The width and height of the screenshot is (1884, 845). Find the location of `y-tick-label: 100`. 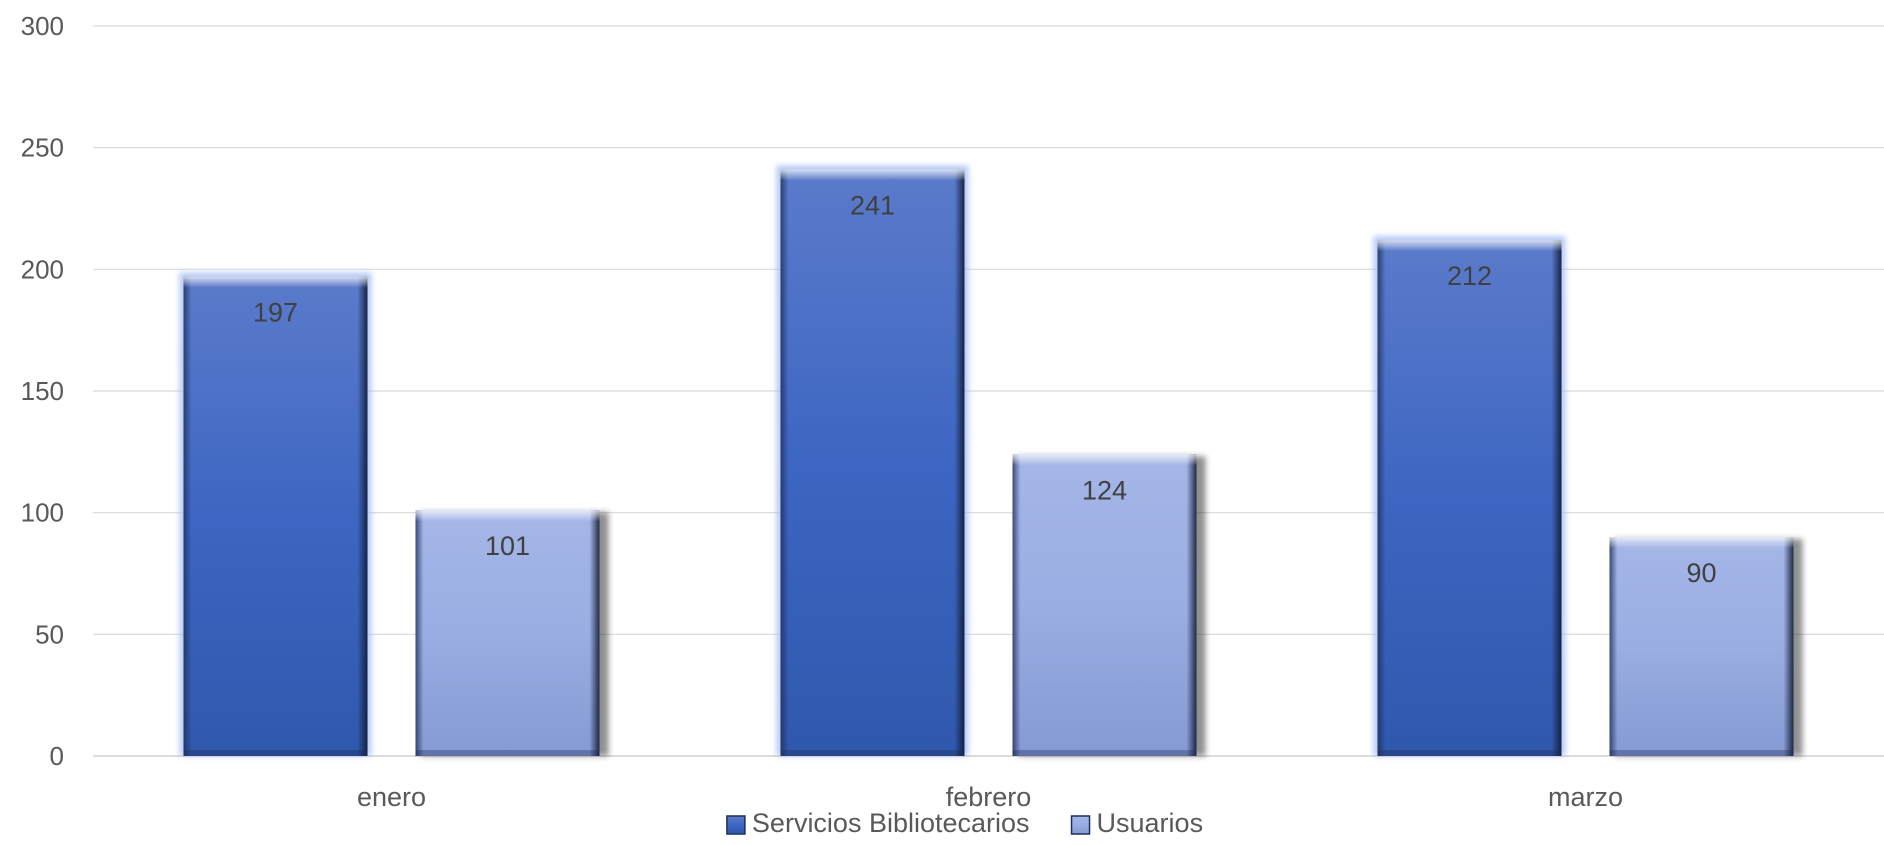

y-tick-label: 100 is located at coordinates (42, 513).